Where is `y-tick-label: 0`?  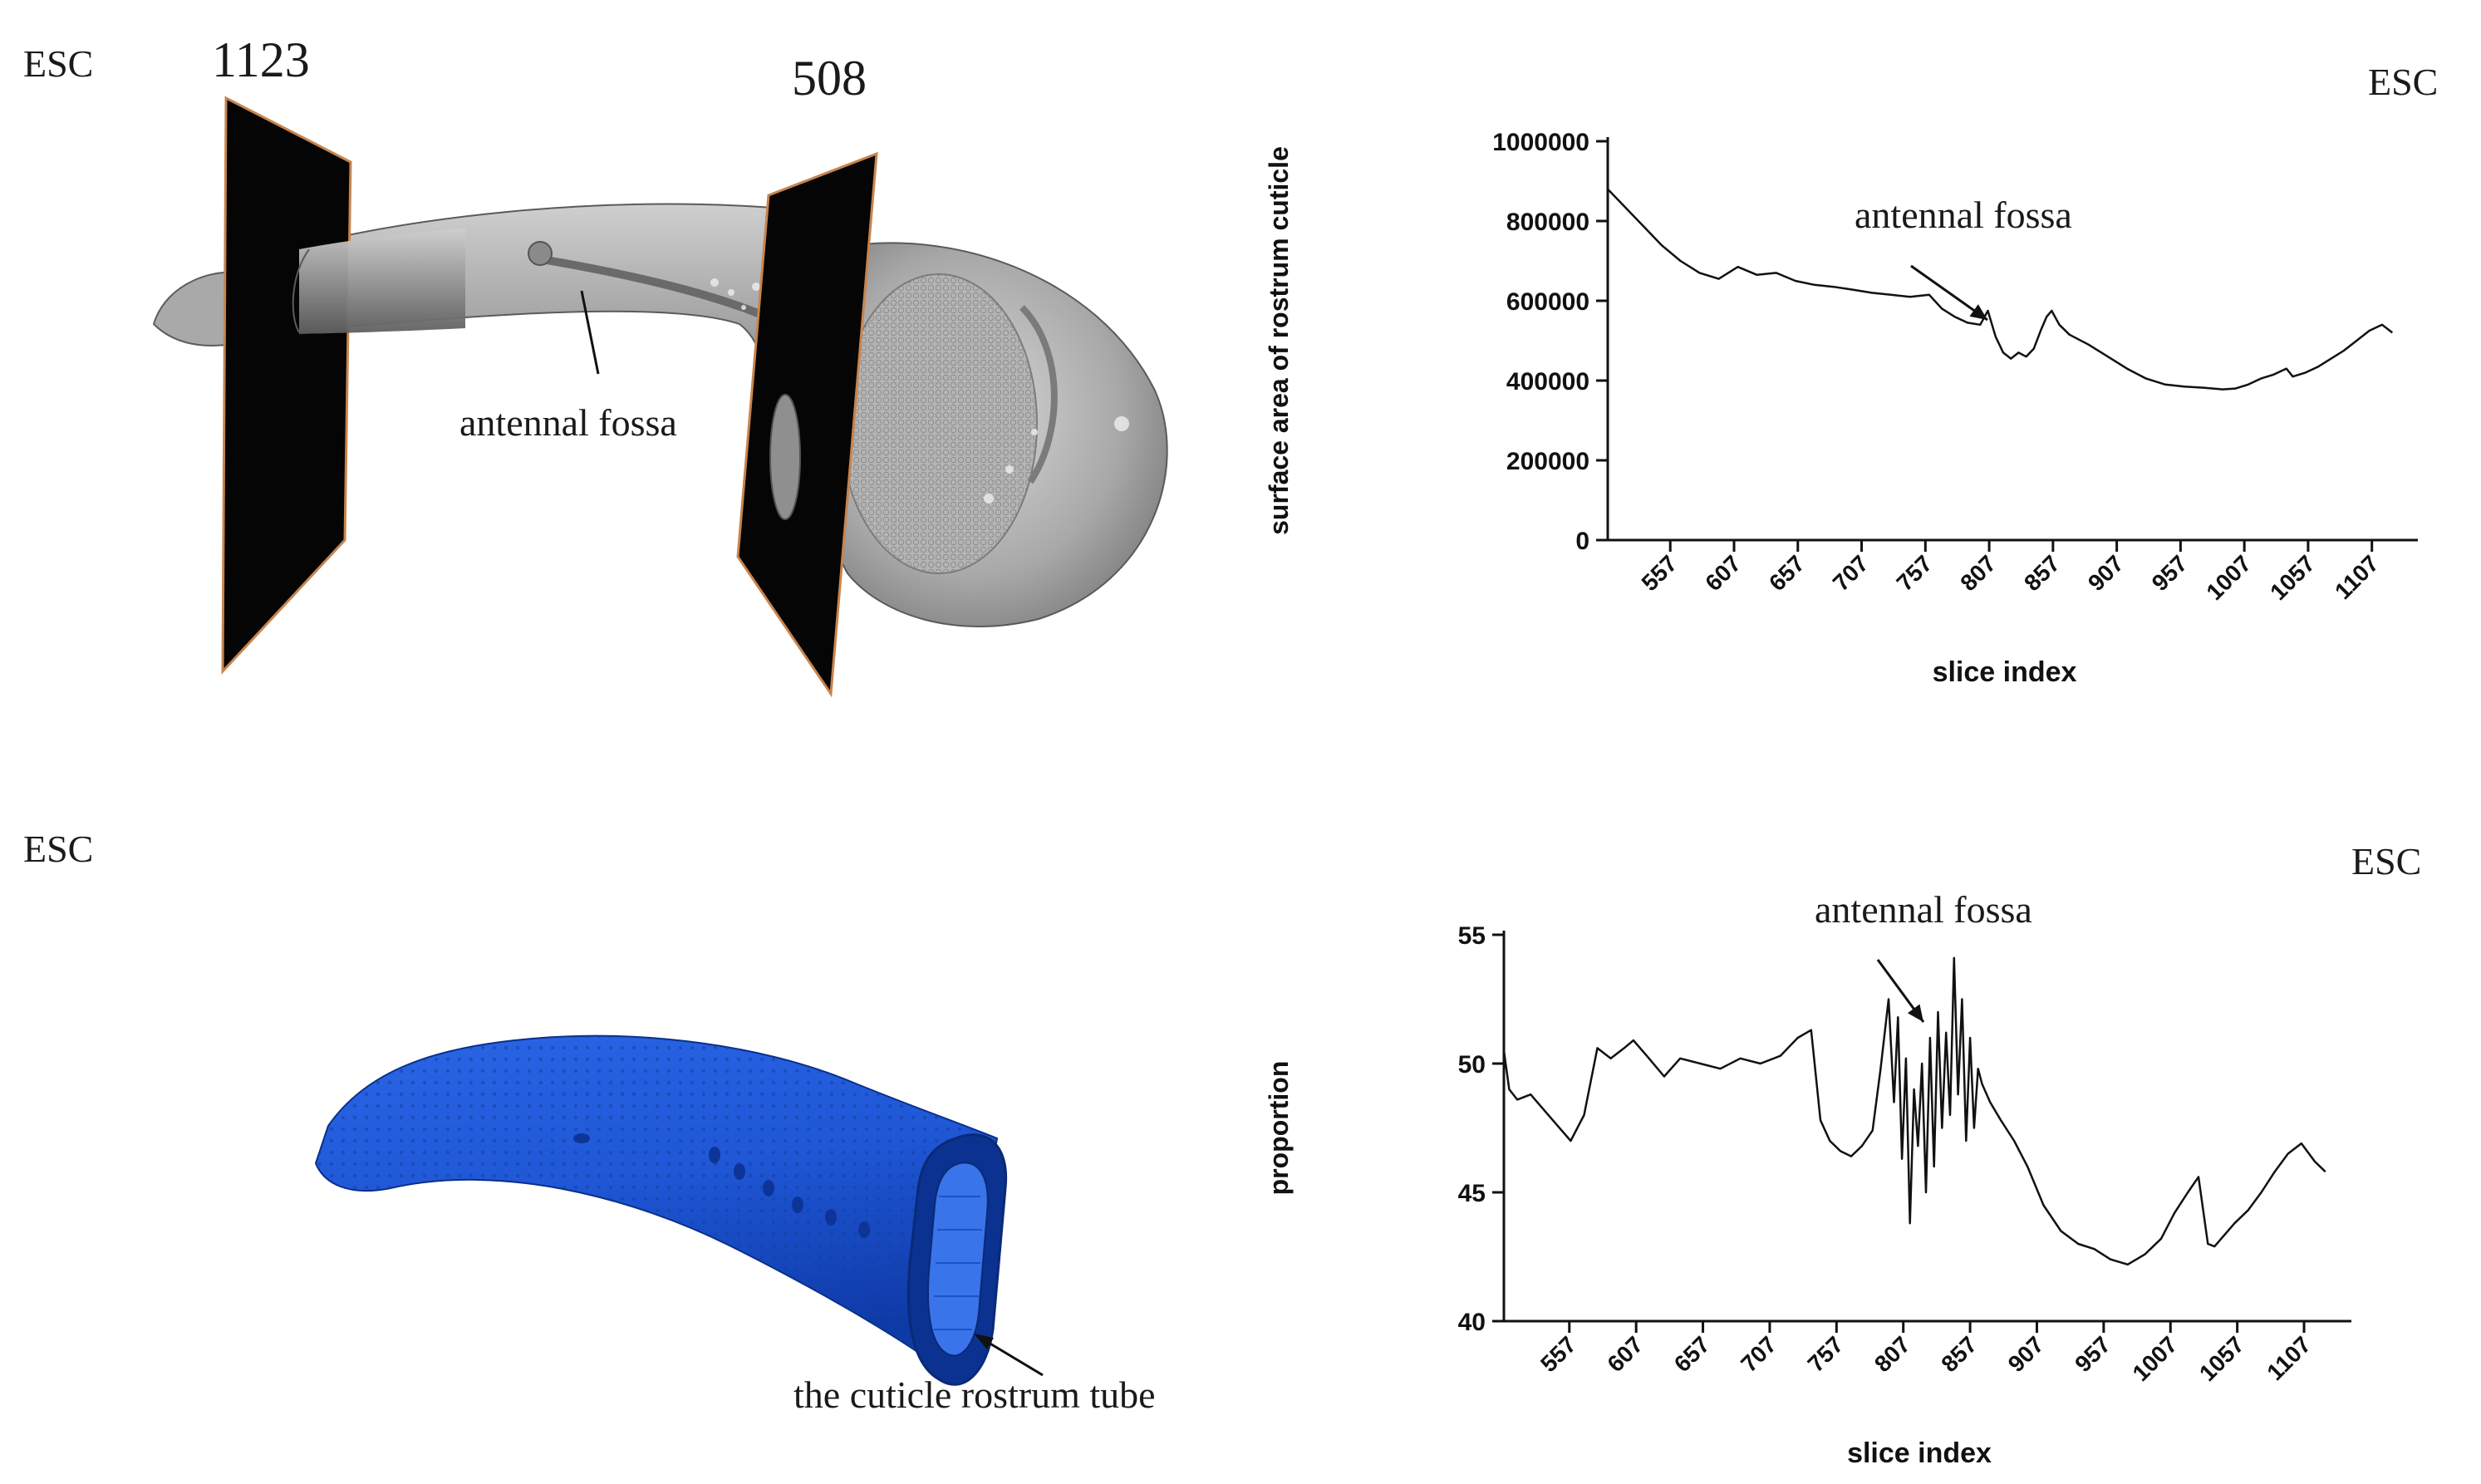
y-tick-label: 0 is located at coordinates (1582, 541).